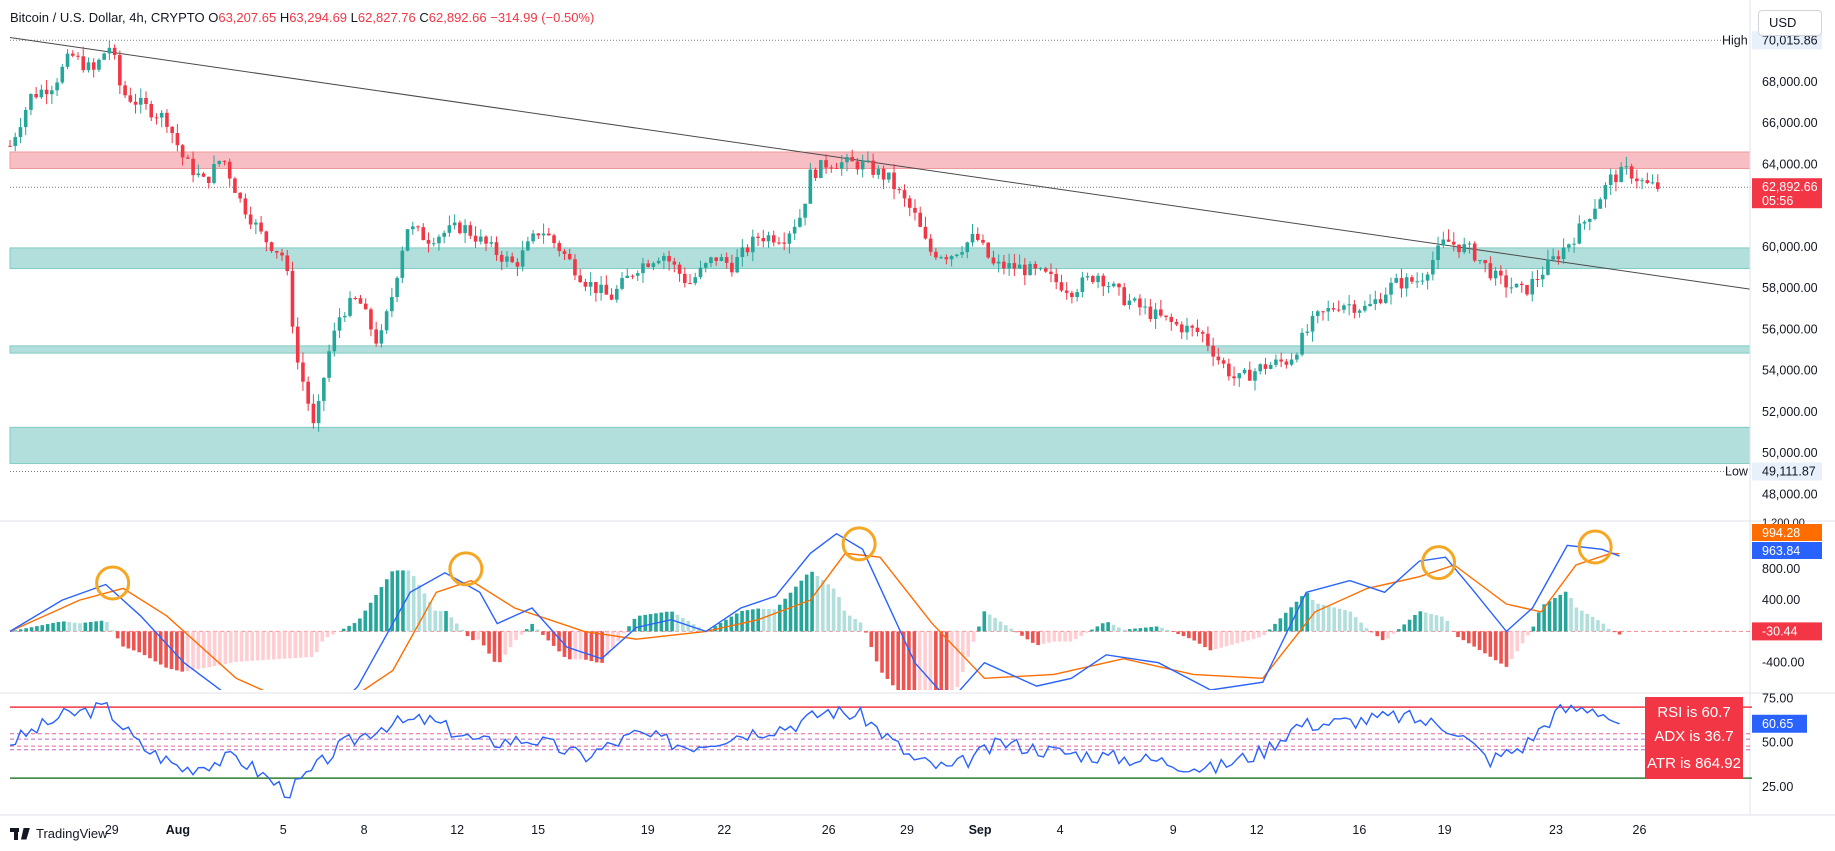  I want to click on price-axis-tick: 56,000.00, so click(1790, 329).